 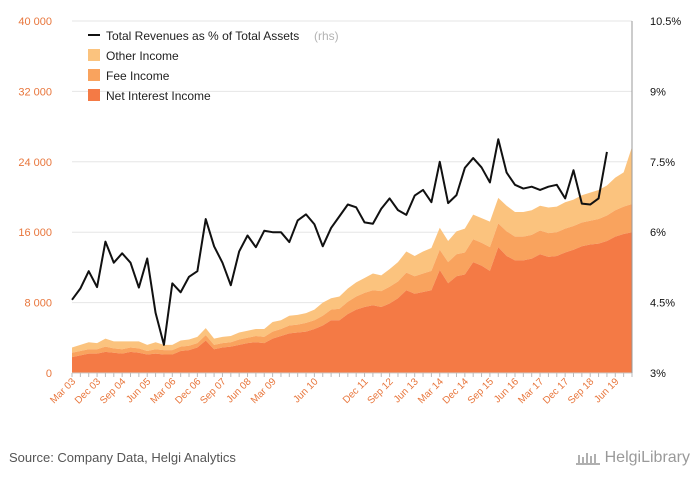 I want to click on legend-swatch-net, so click(x=94, y=95).